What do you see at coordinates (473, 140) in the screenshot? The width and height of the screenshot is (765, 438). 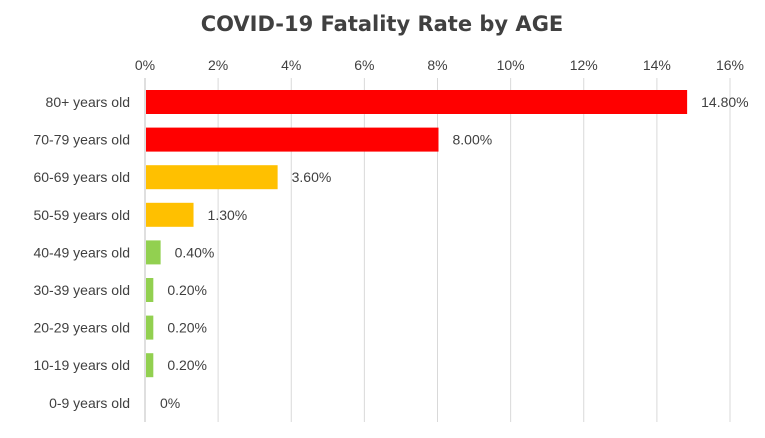 I see `data-label: 8.00%` at bounding box center [473, 140].